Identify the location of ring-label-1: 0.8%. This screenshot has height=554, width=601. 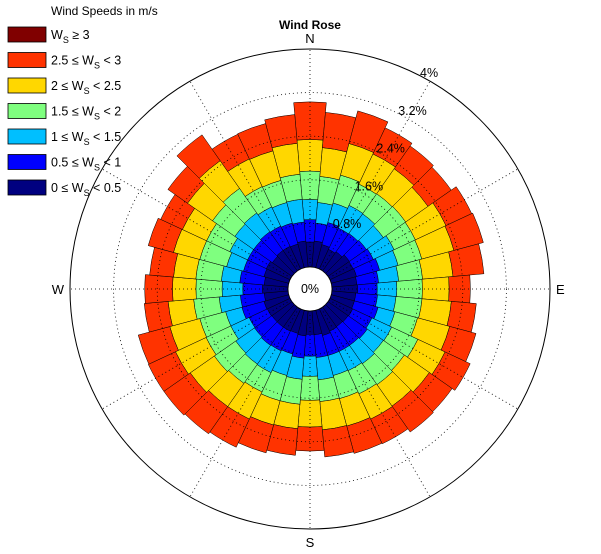
(347, 224).